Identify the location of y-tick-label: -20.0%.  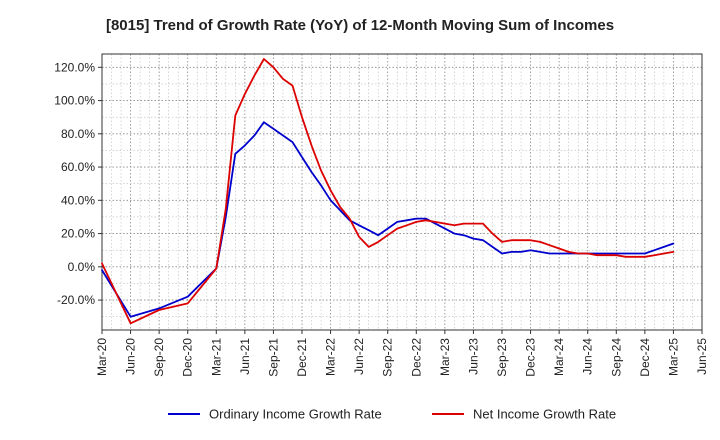
(76, 300).